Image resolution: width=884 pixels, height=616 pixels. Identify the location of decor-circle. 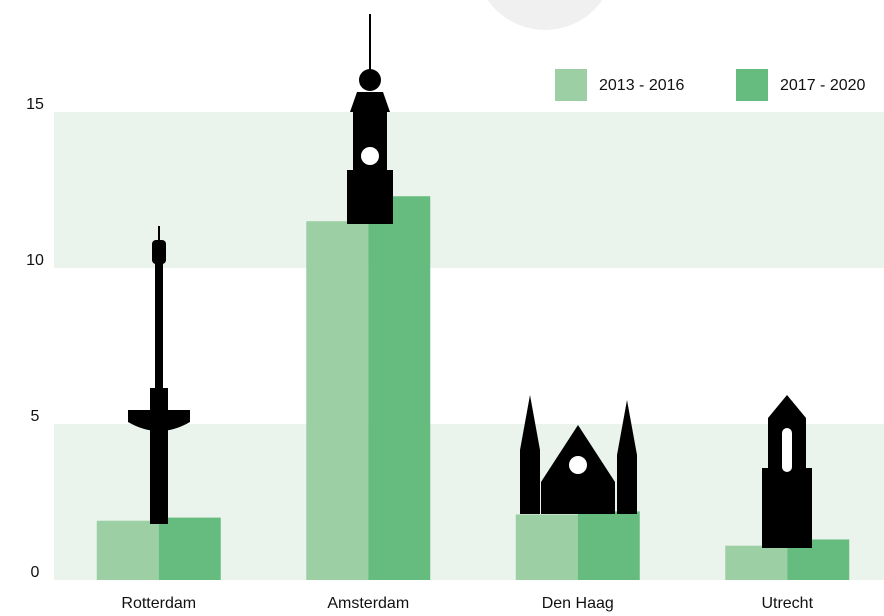
(545, 15).